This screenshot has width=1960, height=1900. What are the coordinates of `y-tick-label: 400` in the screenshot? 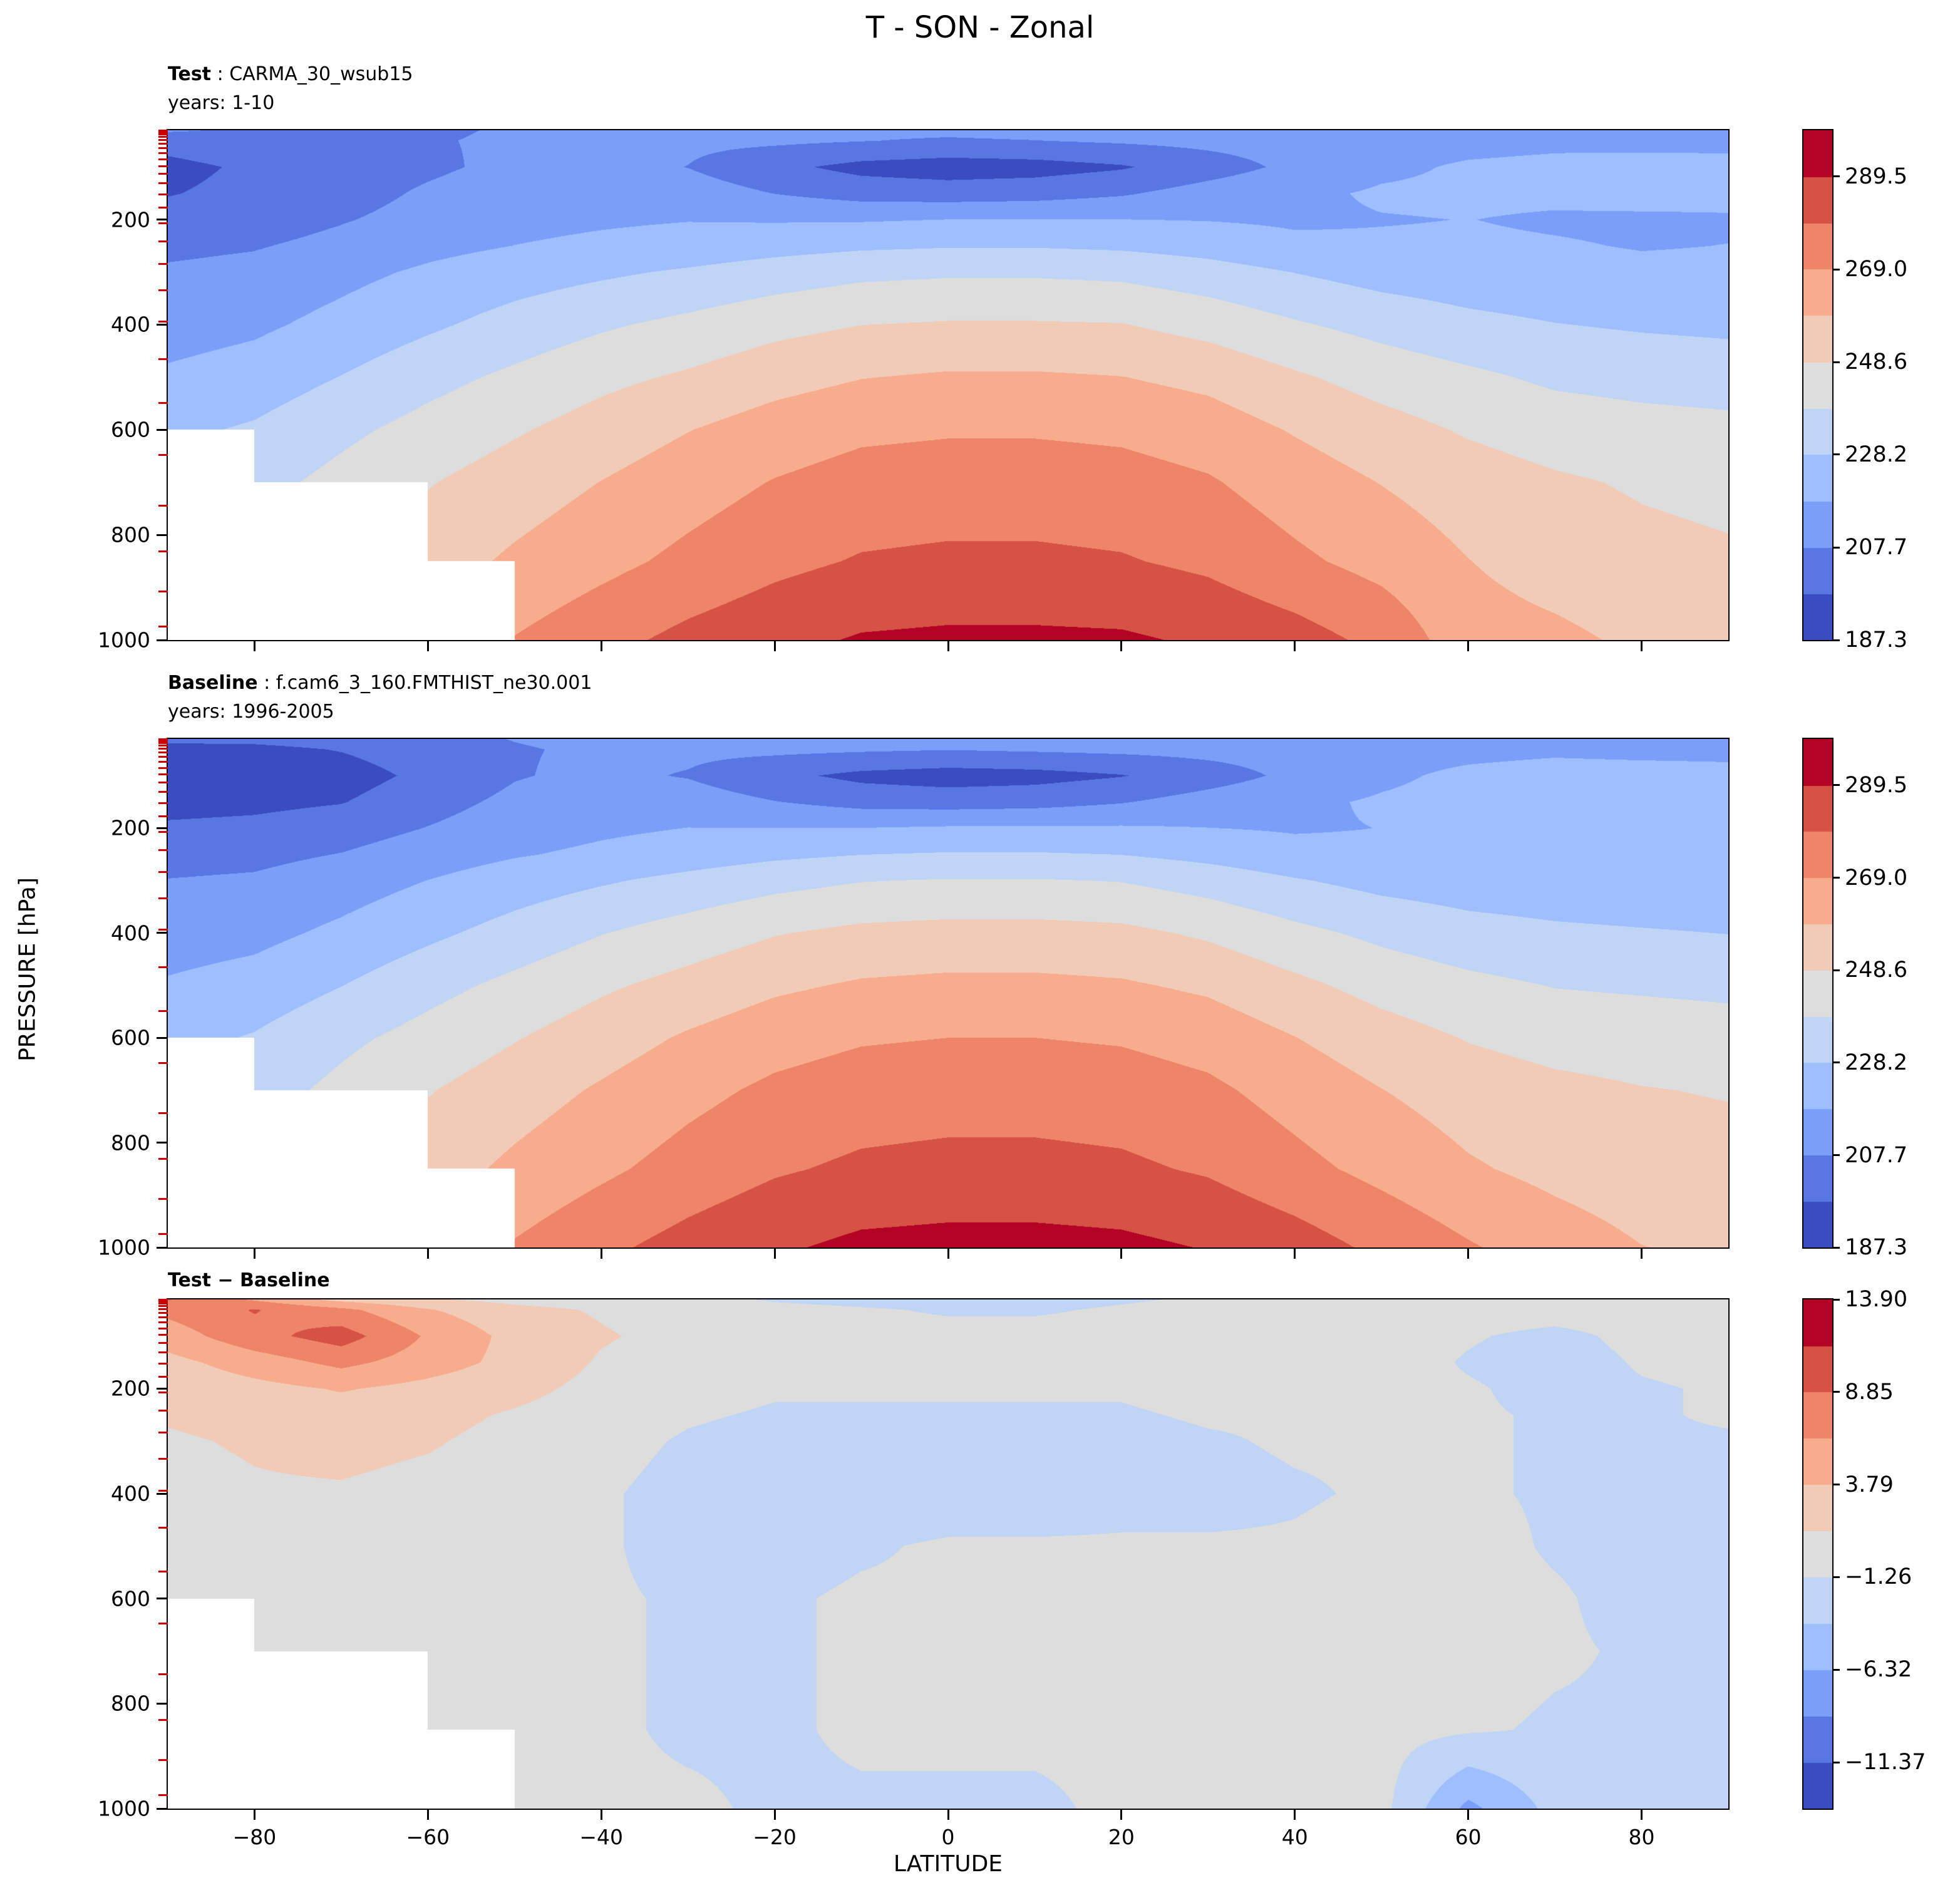 It's located at (130, 324).